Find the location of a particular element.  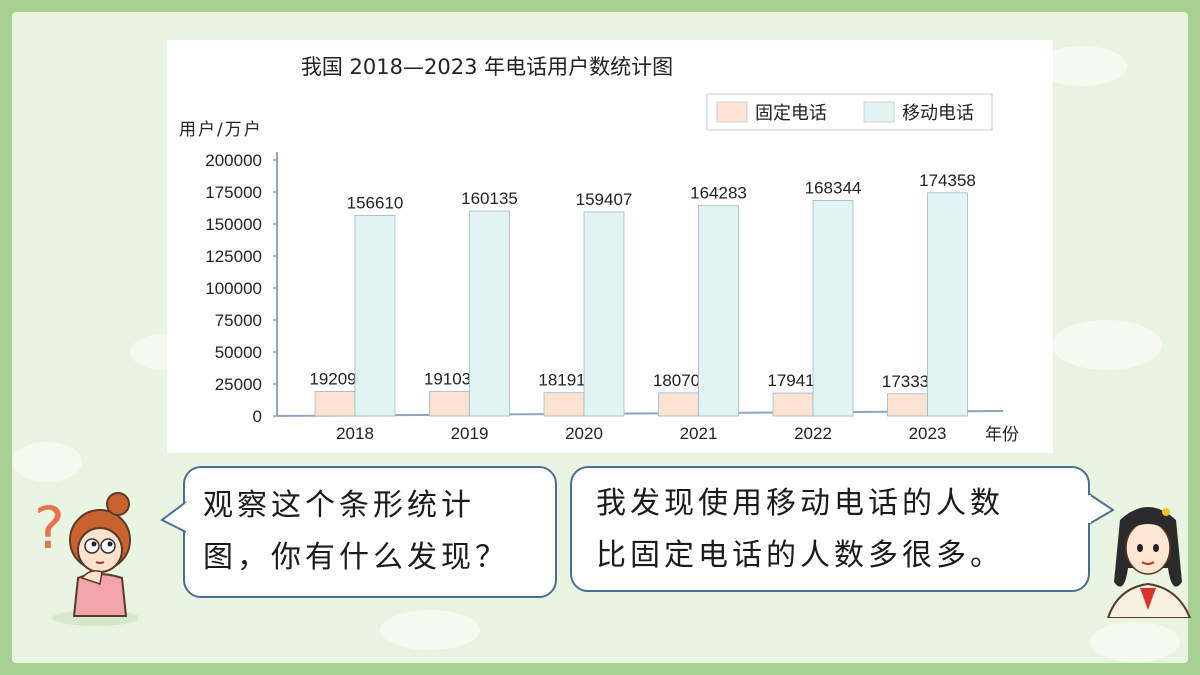

left-bubble-line-1: 观察这个条形统计 is located at coordinates (339, 505).